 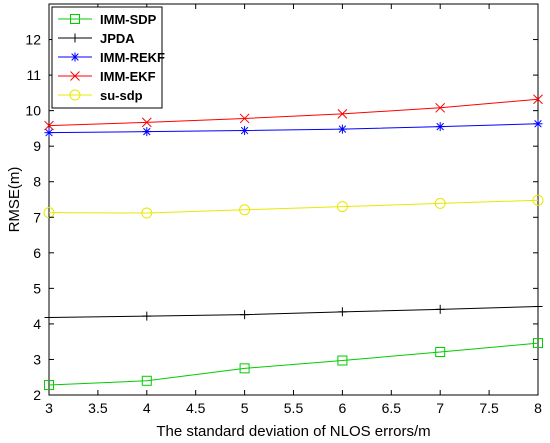 I want to click on y-tick-label: 8, so click(x=37, y=182).